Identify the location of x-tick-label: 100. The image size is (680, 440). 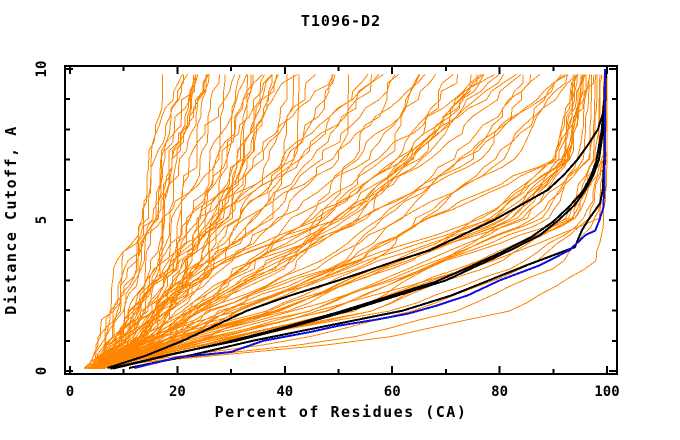
(606, 392).